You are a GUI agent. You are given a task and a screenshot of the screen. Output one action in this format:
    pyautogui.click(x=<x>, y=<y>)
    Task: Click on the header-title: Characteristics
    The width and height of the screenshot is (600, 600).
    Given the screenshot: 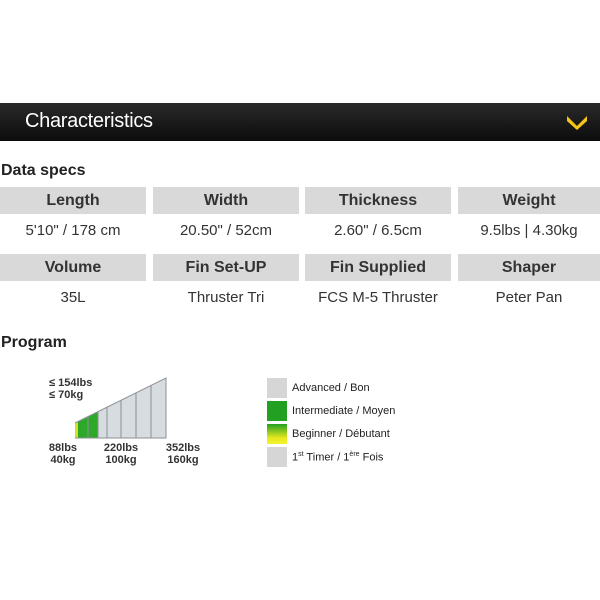 What is the action you would take?
    pyautogui.click(x=89, y=121)
    